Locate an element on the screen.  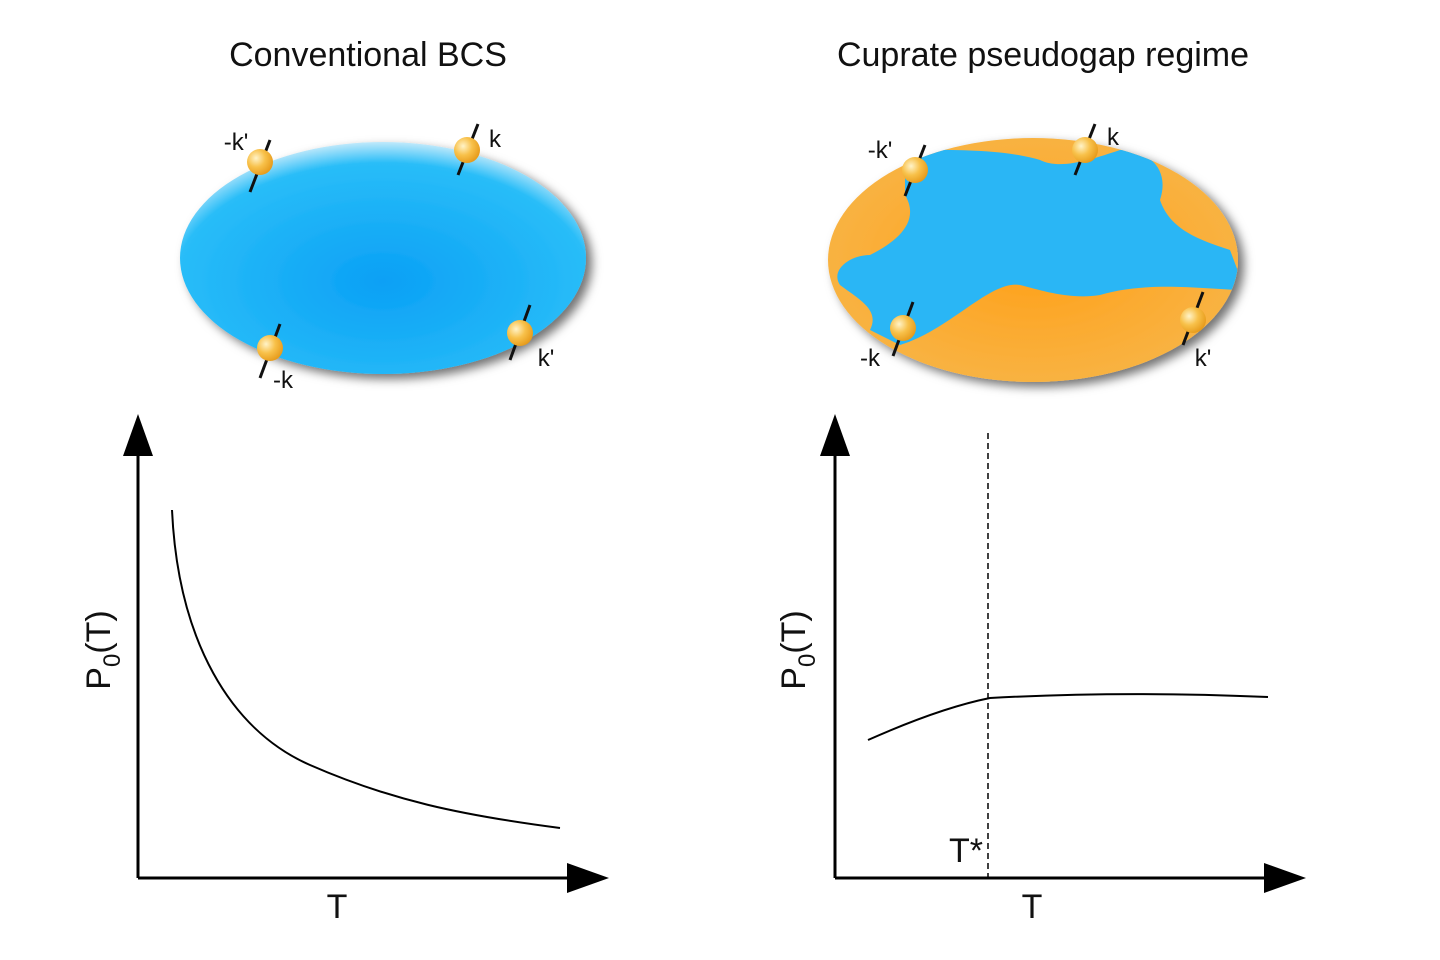
panel-title: Cuprate pseudogap regime is located at coordinates (1043, 55).